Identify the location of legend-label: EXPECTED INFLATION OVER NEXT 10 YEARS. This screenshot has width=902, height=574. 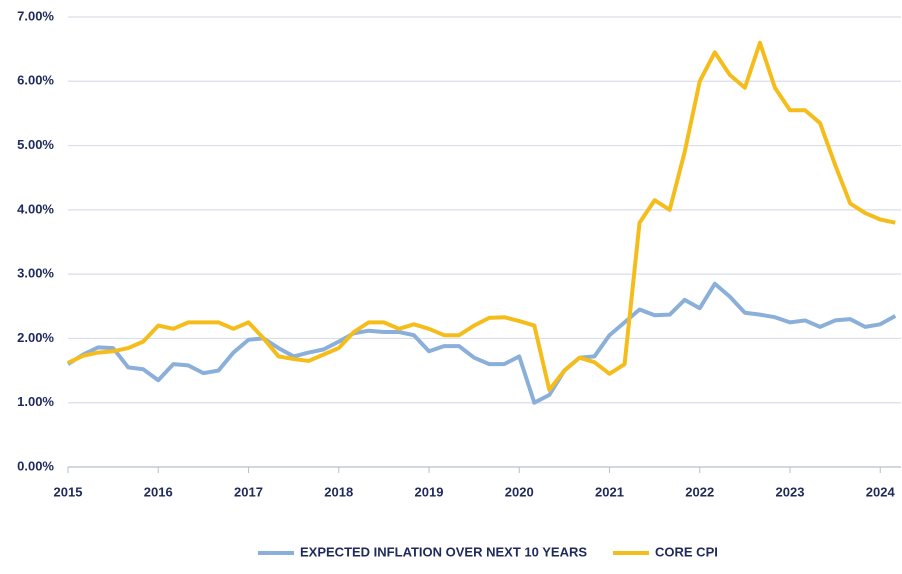
(443, 551).